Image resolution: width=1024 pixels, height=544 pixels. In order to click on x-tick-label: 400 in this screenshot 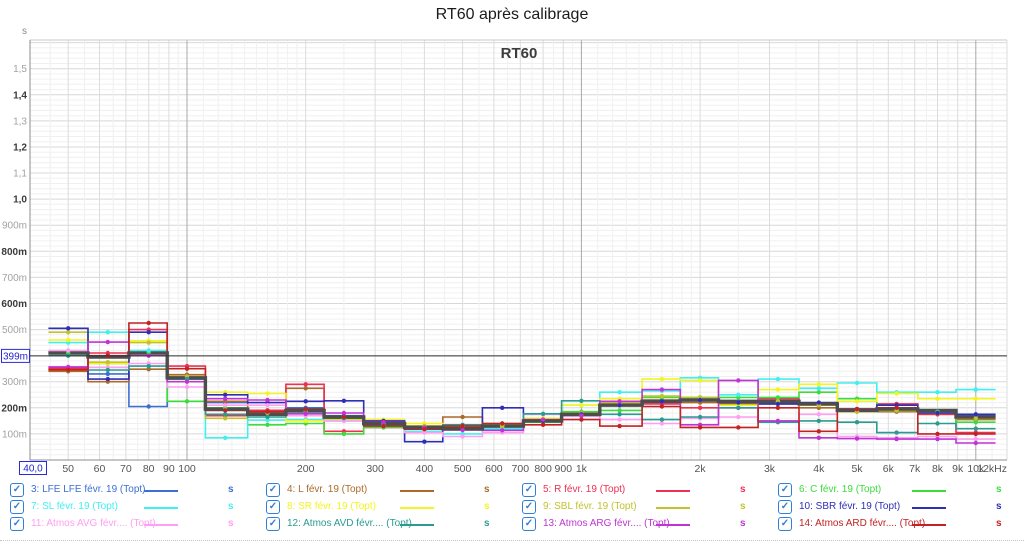, I will do `click(425, 469)`.